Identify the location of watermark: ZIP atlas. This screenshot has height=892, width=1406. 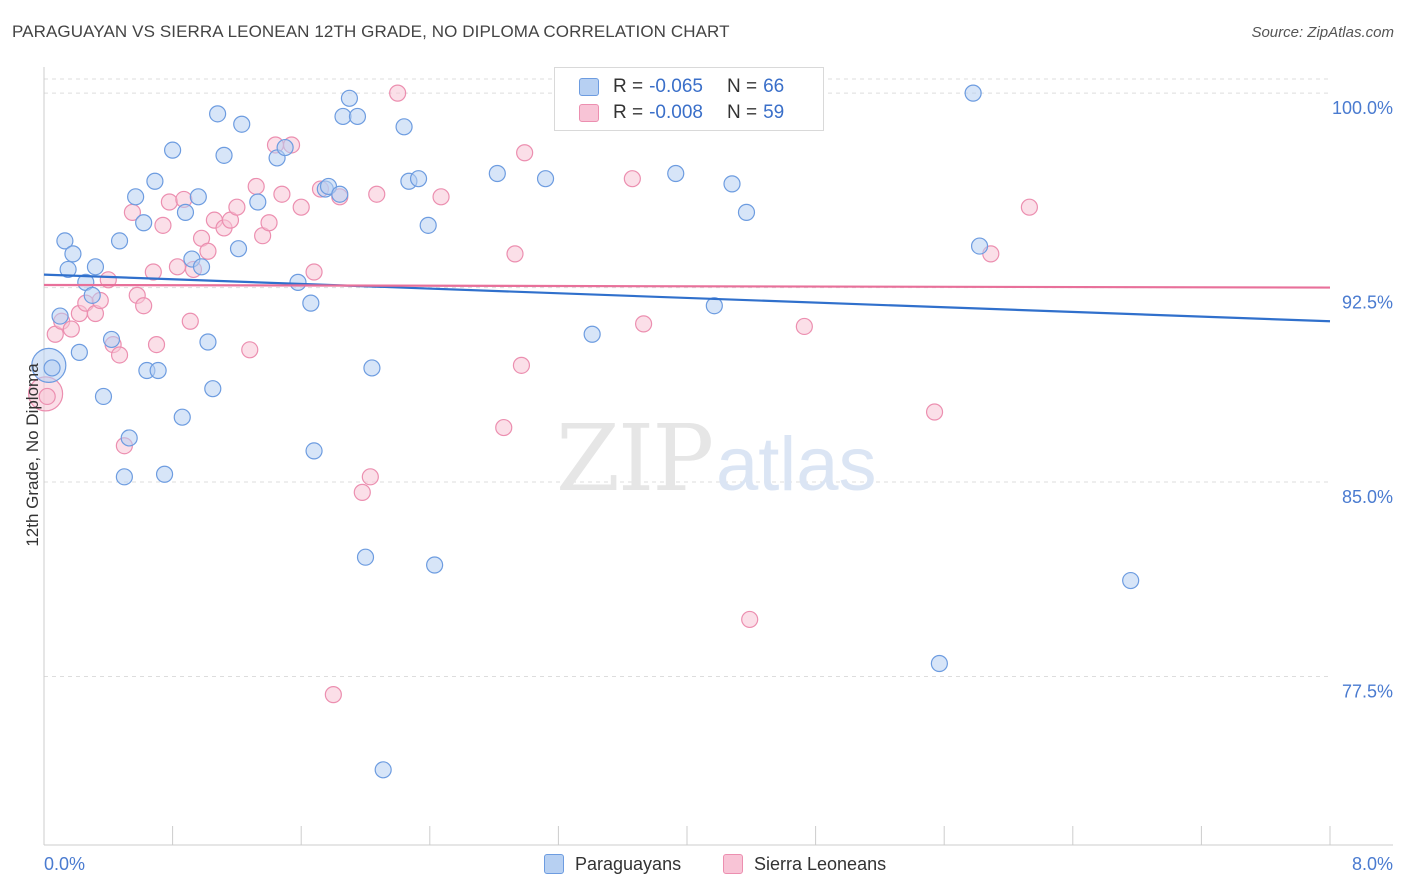
(716, 458).